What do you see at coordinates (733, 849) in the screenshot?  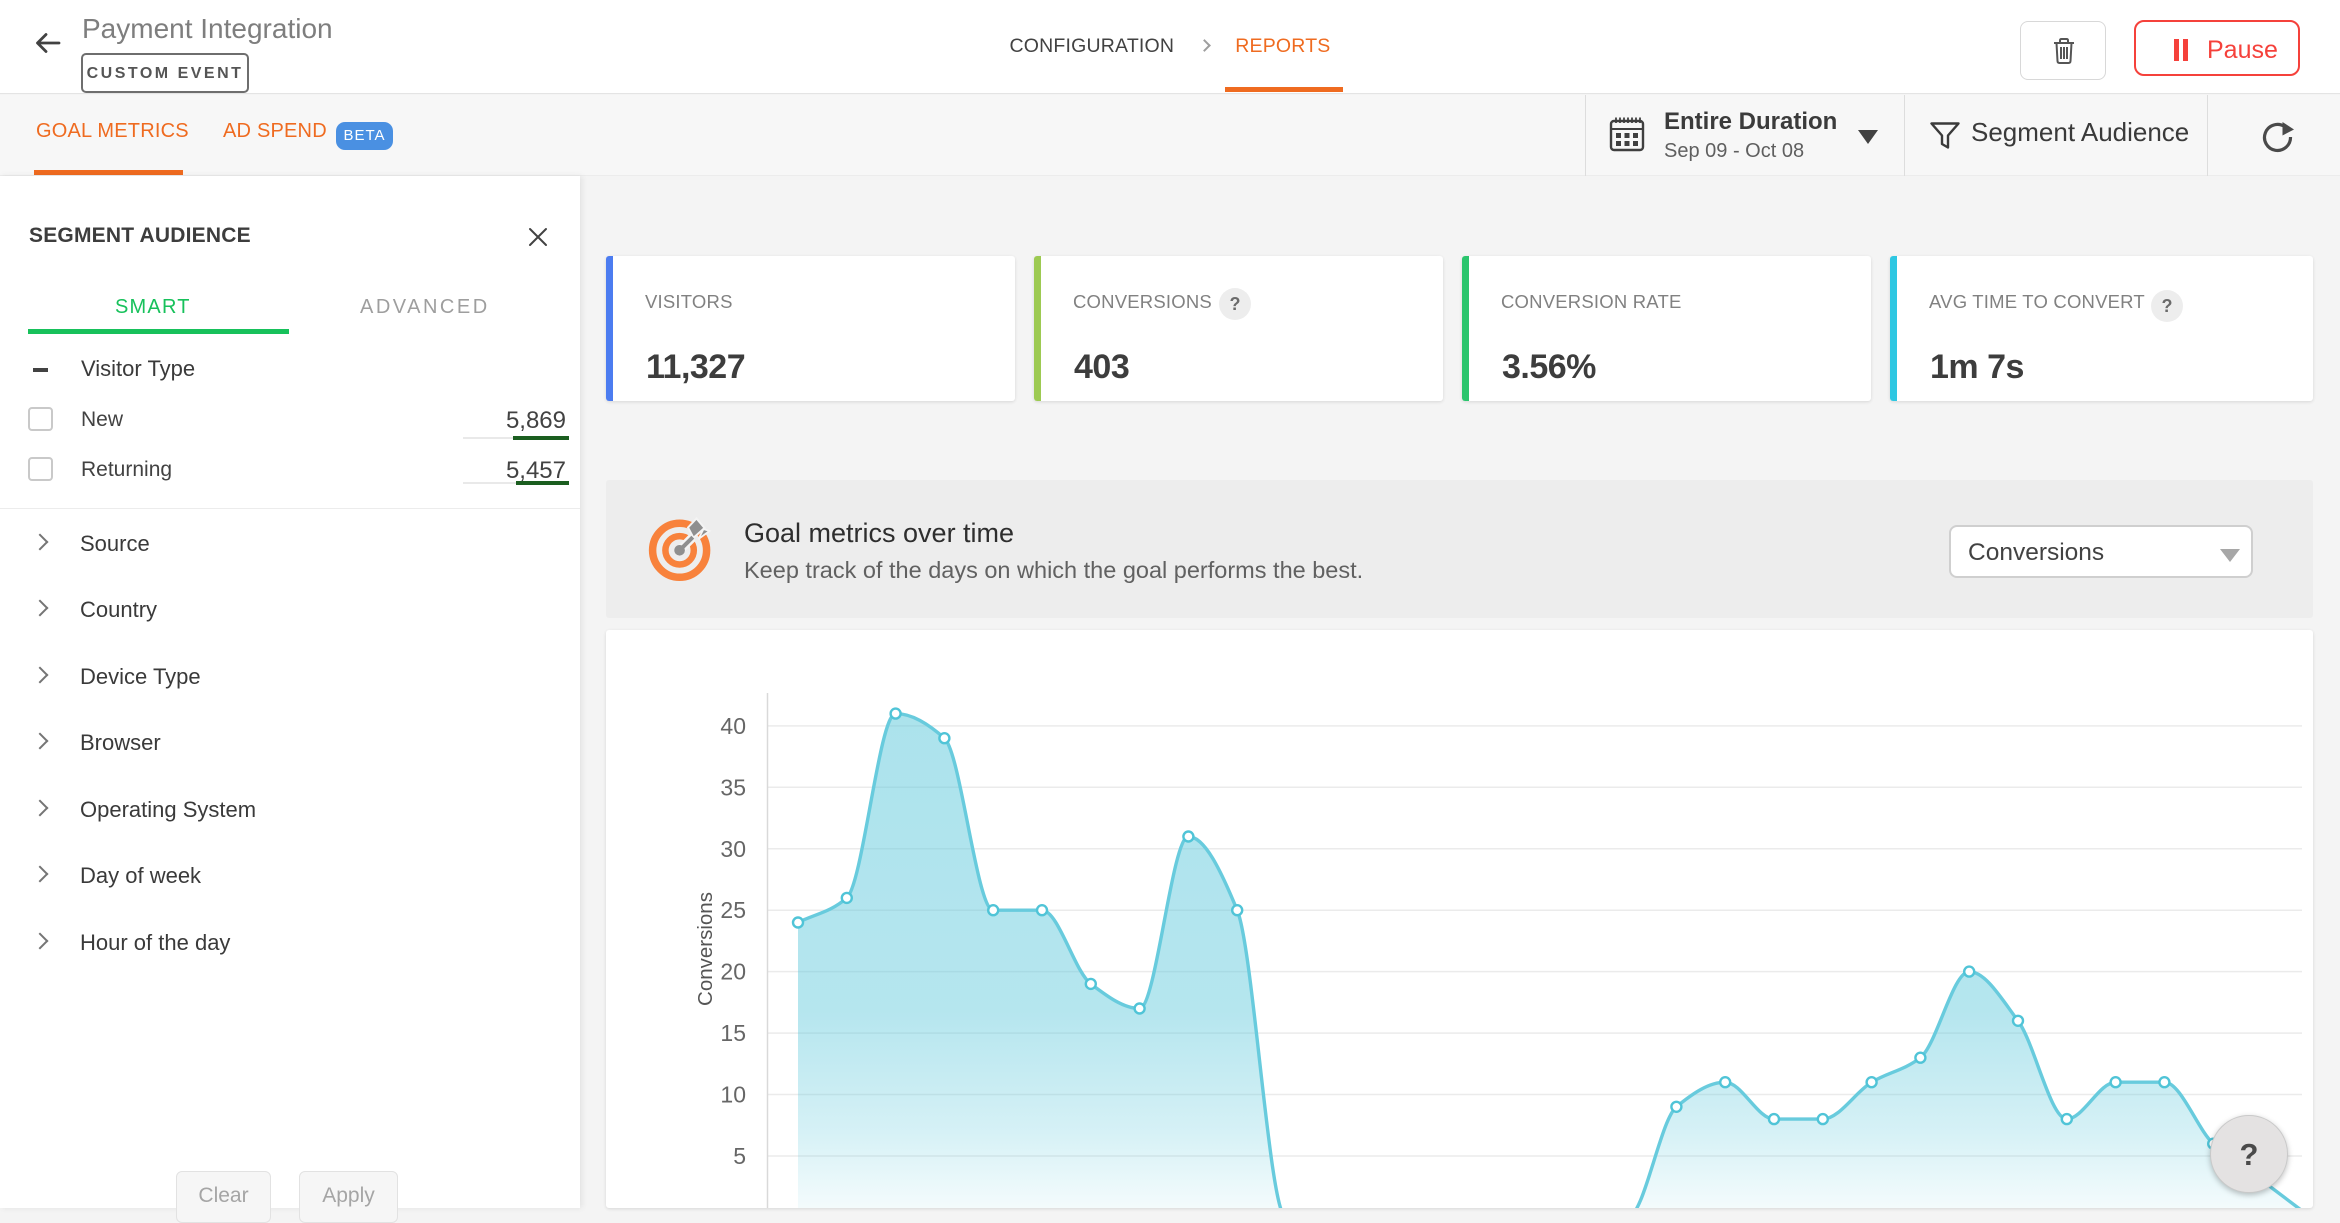 I see `svg-text: 30` at bounding box center [733, 849].